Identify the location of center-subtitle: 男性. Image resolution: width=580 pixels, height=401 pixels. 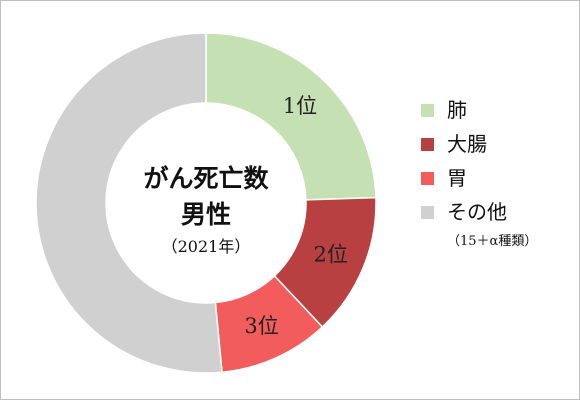
(206, 214).